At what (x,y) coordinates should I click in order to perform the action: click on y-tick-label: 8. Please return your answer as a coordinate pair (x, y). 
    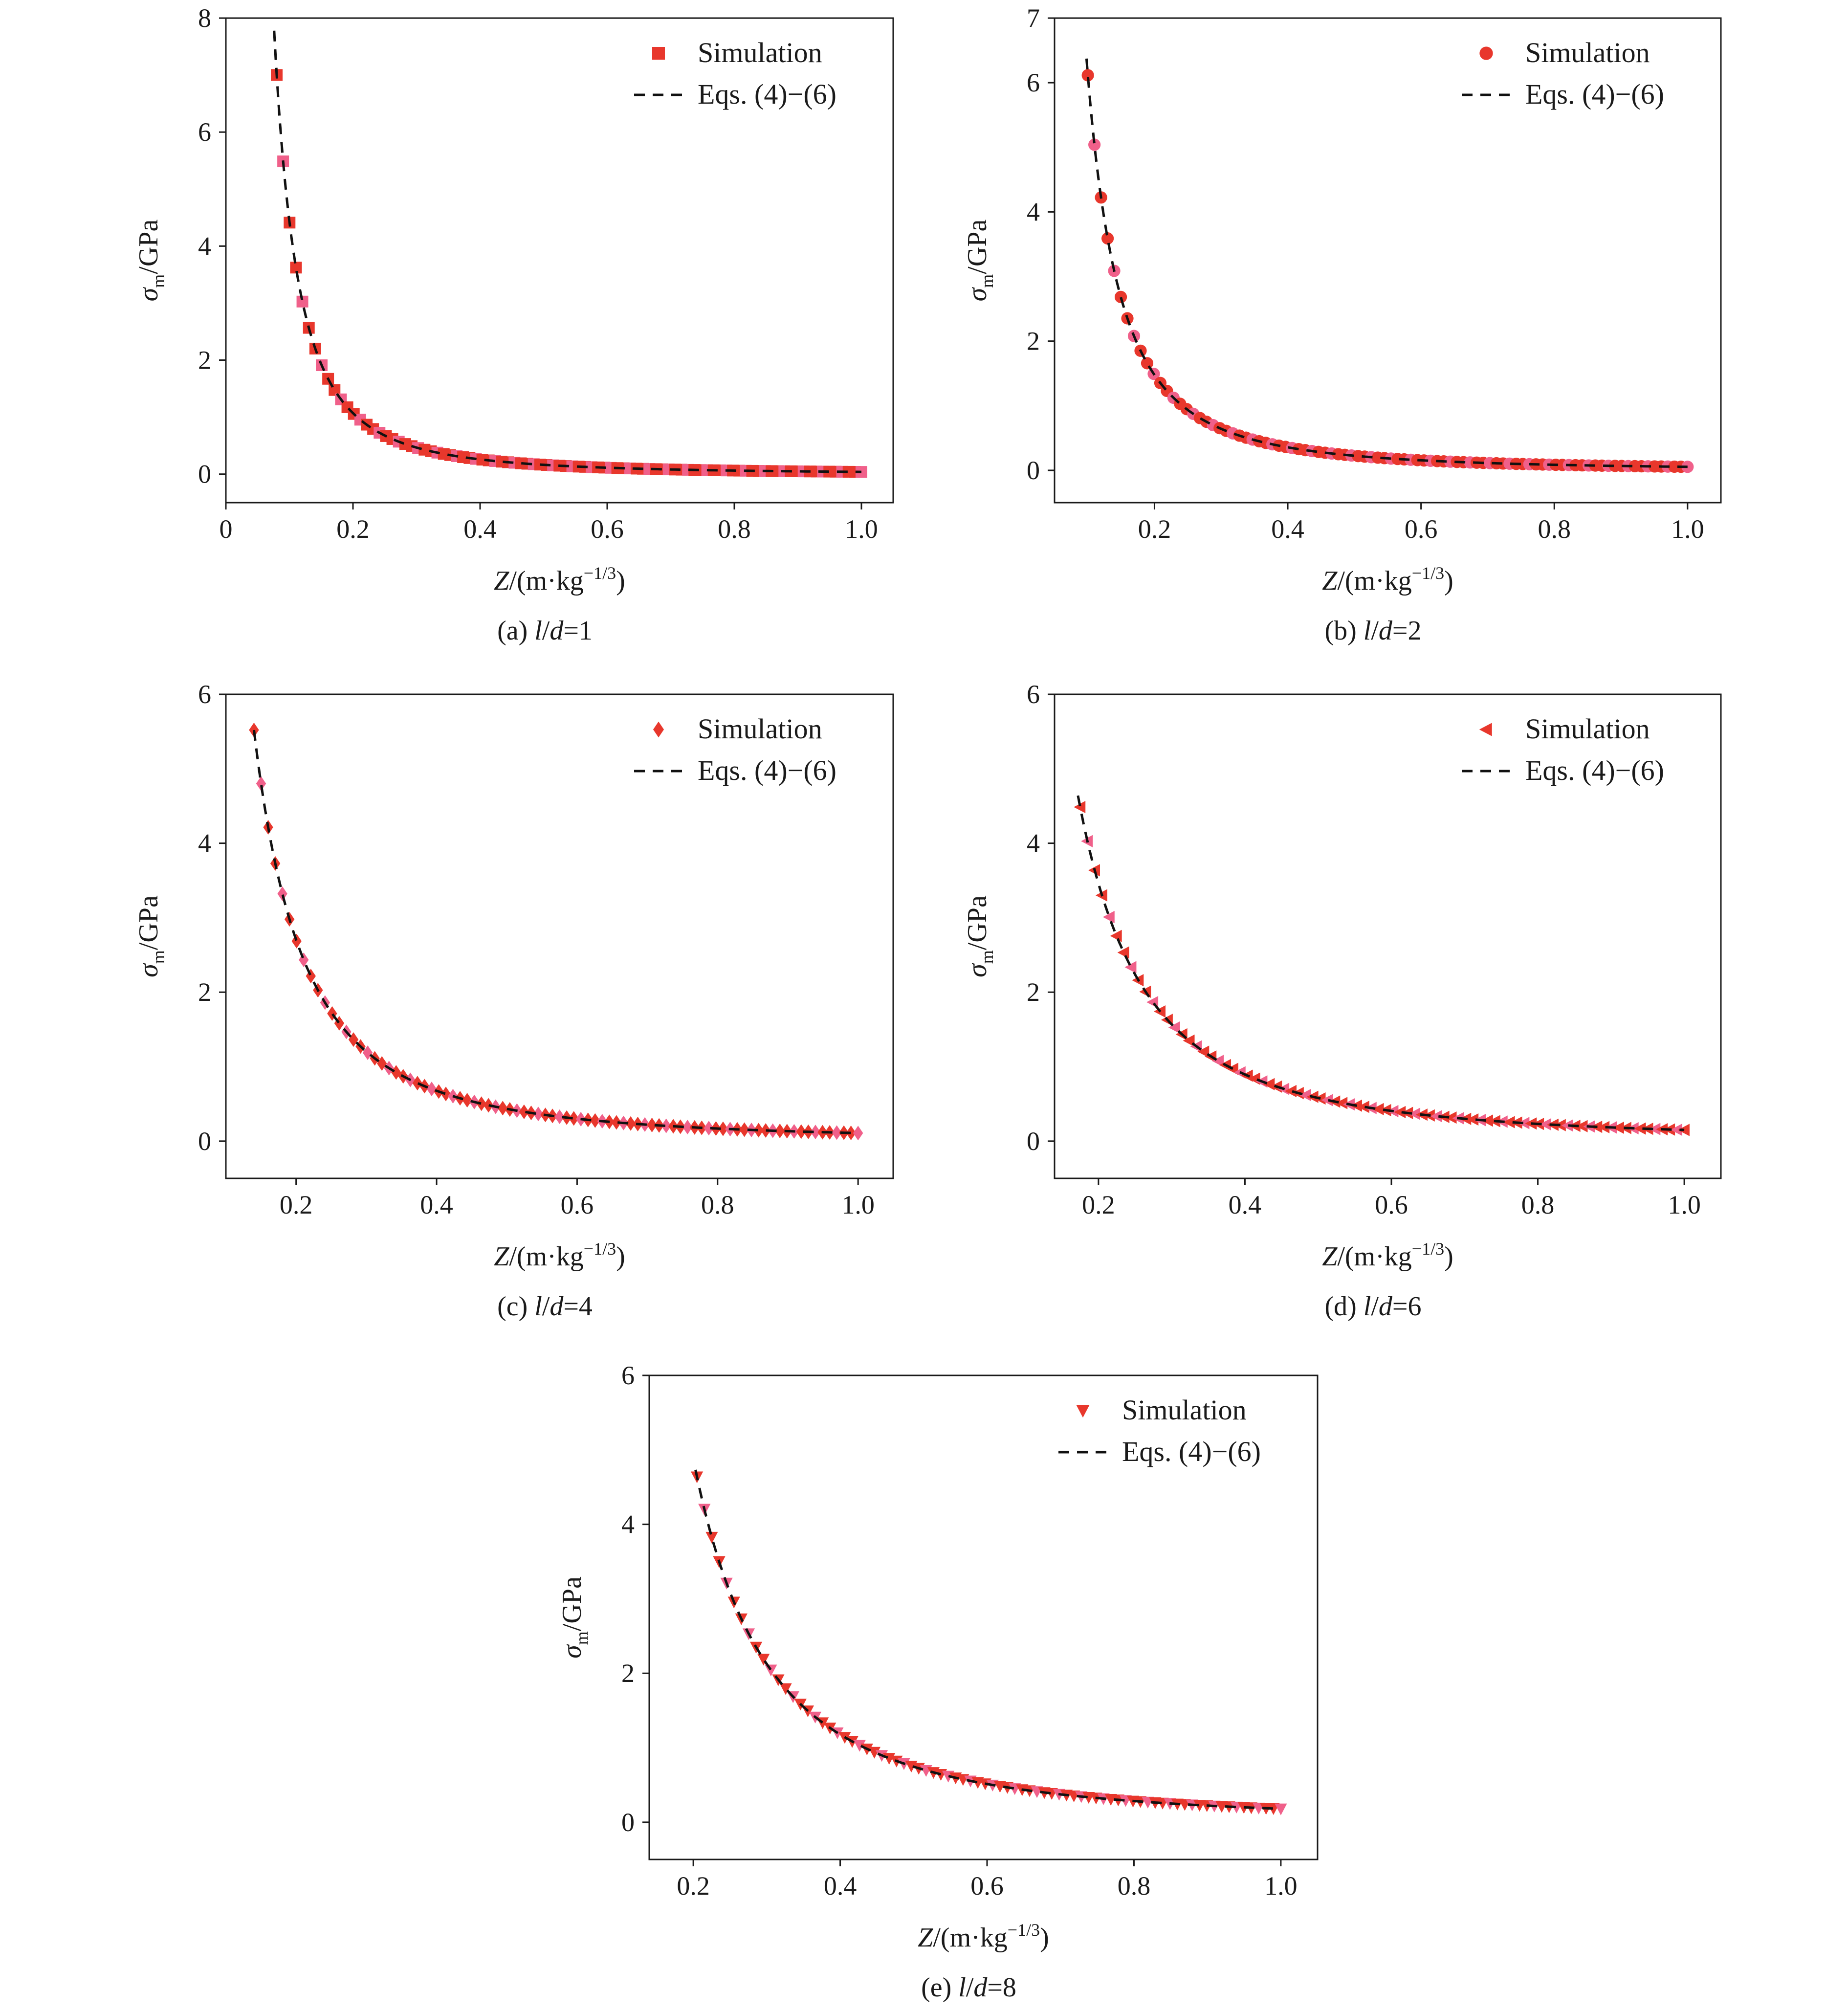
    Looking at the image, I should click on (204, 18).